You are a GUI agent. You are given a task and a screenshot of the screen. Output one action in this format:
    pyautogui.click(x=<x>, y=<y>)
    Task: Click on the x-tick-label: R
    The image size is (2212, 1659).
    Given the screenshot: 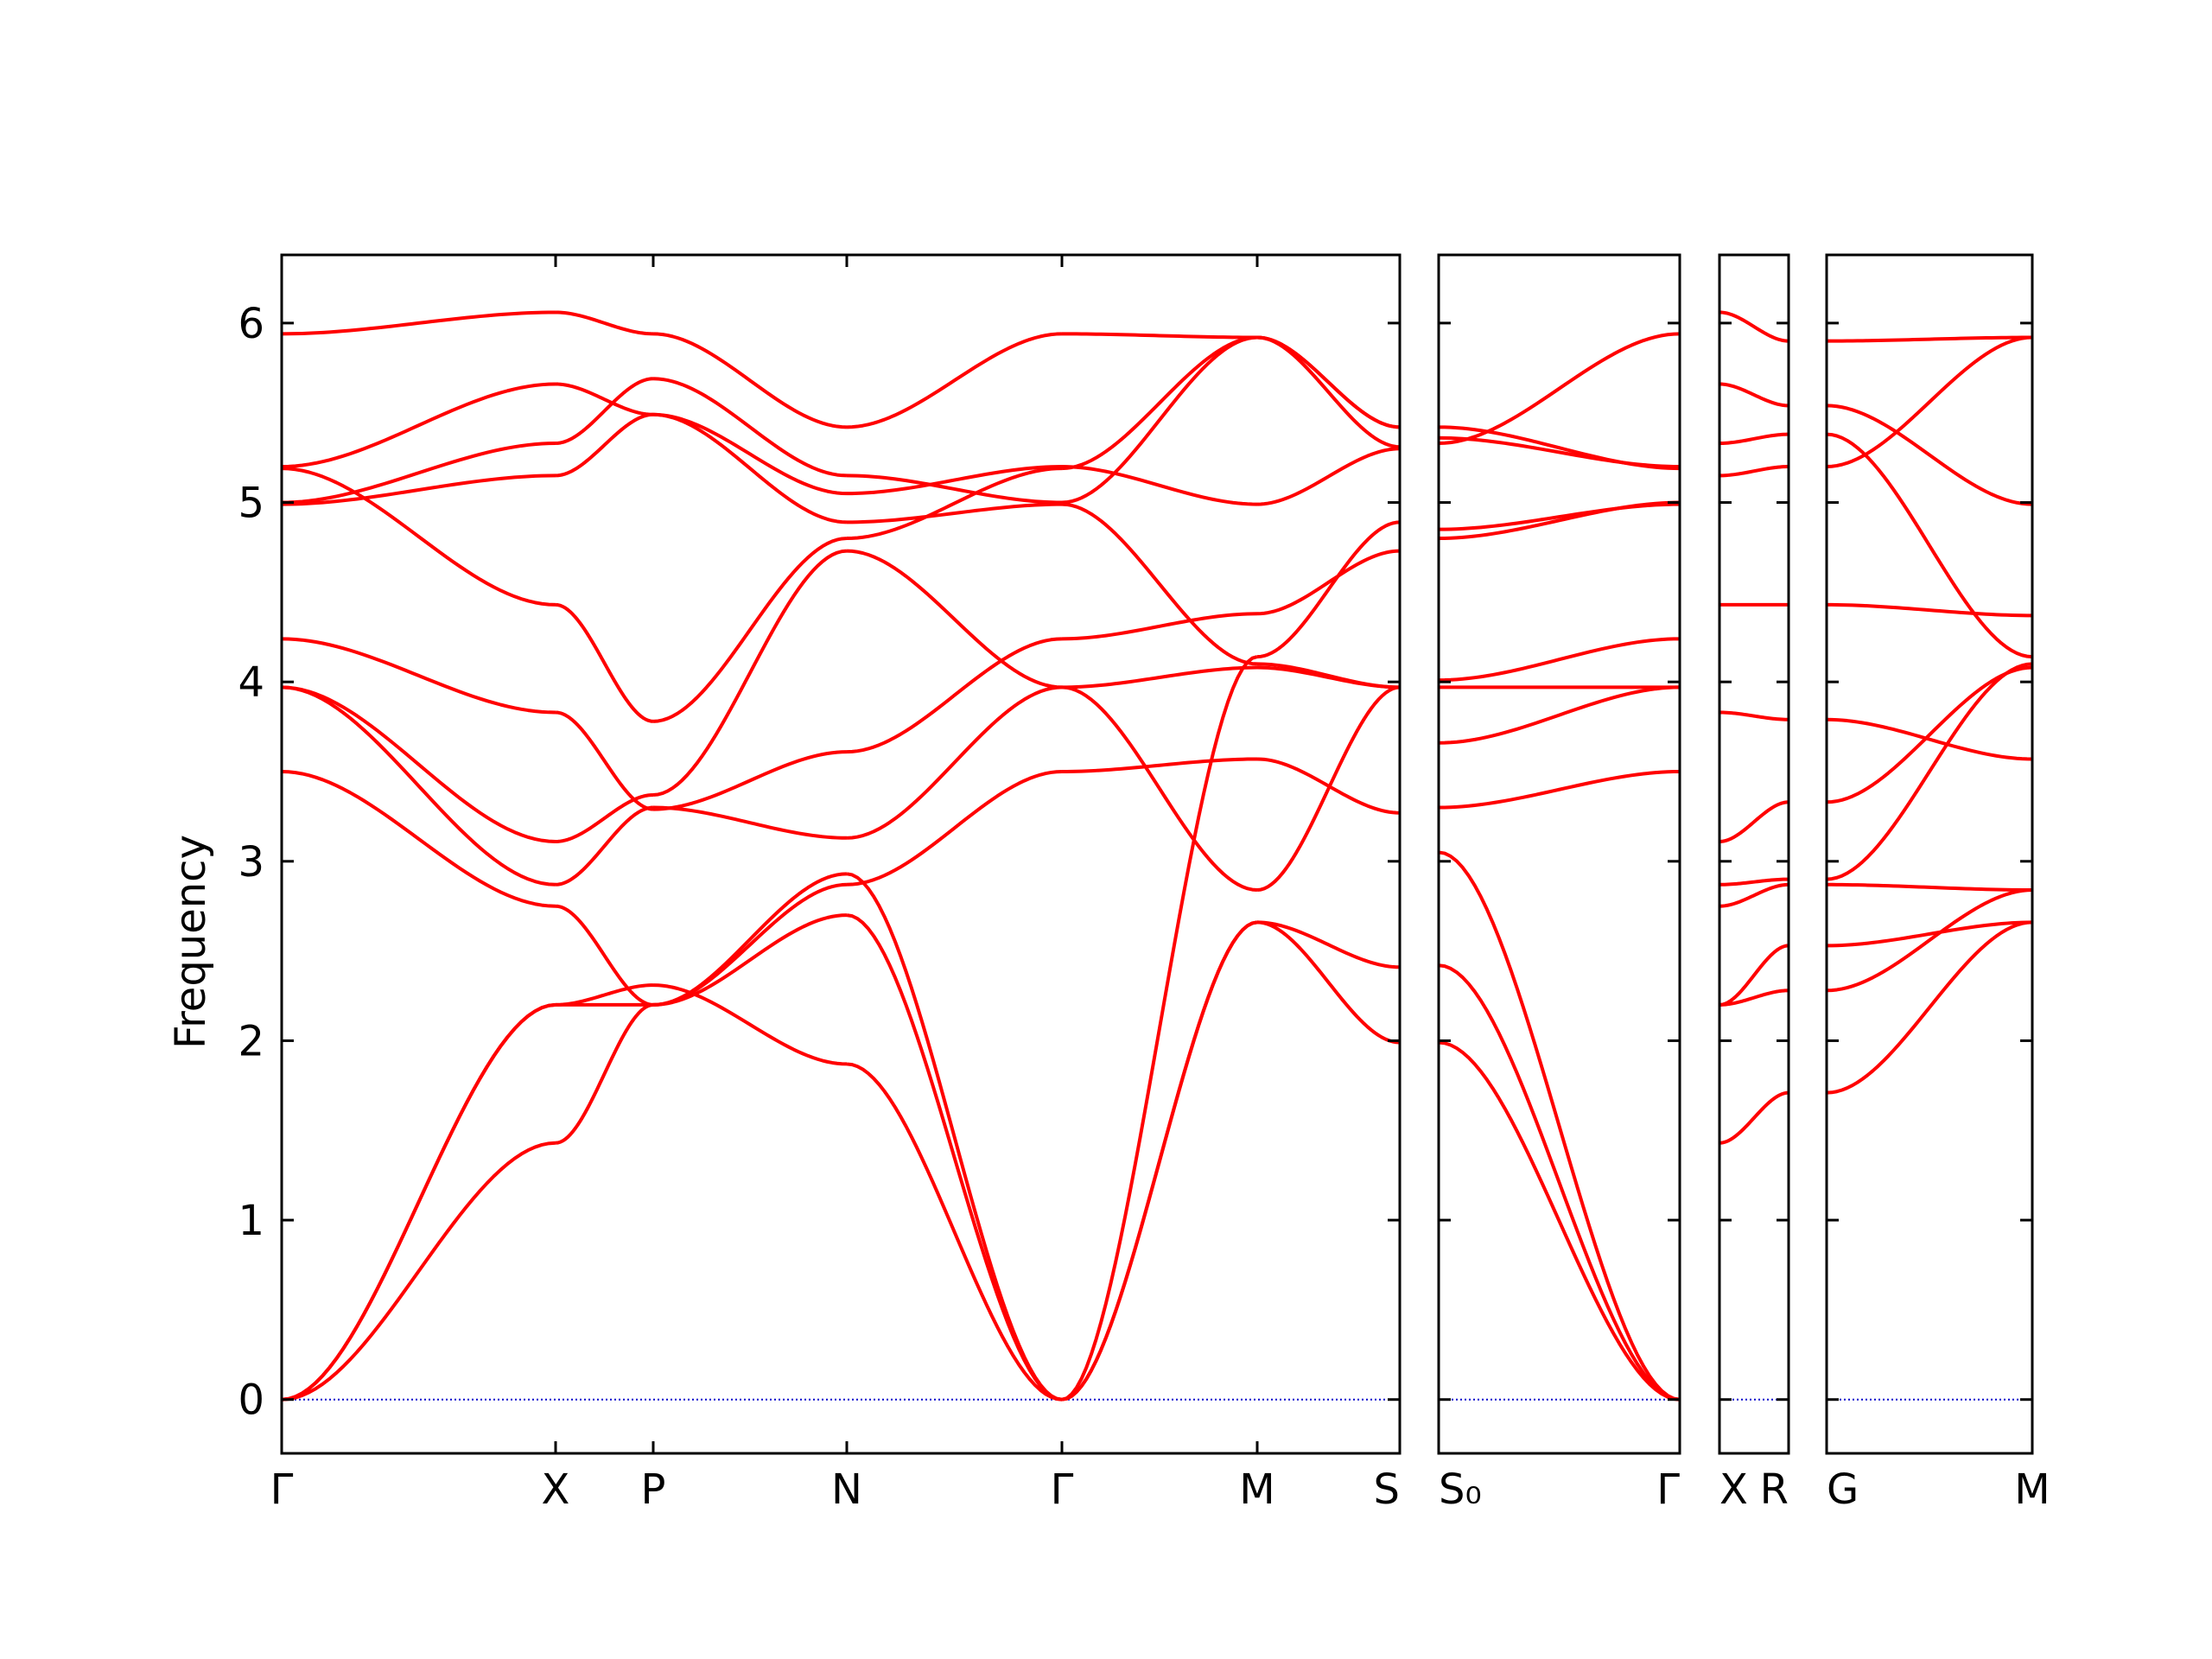 What is the action you would take?
    pyautogui.click(x=1774, y=1489)
    